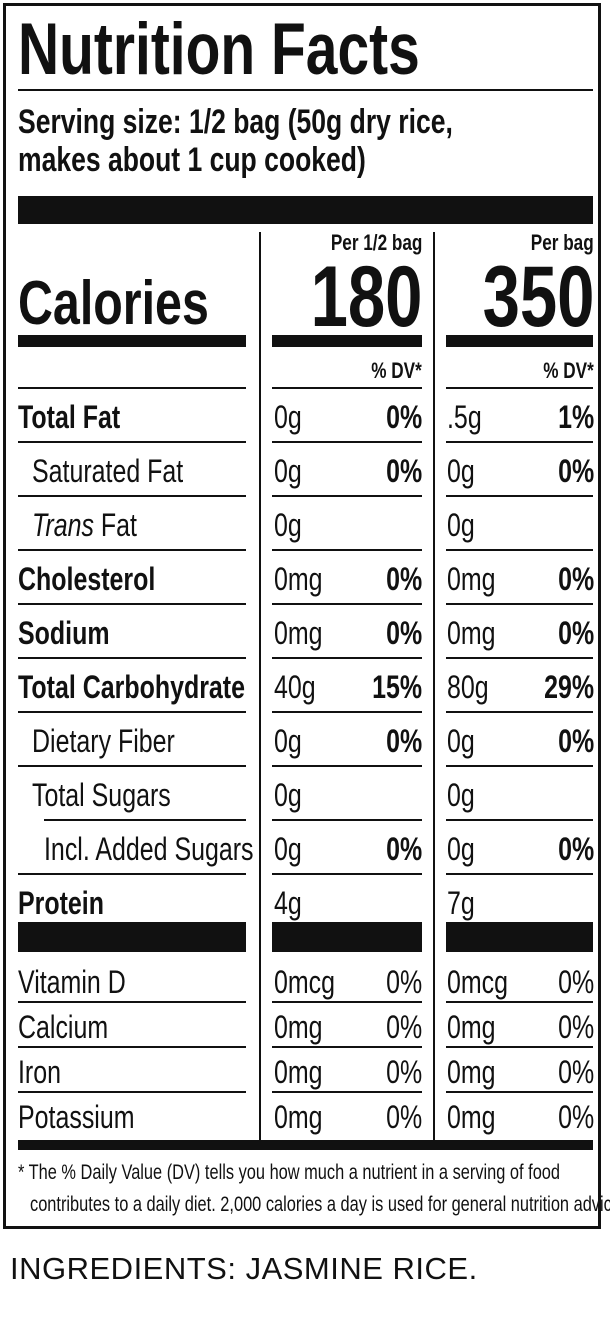 The width and height of the screenshot is (610, 1329). What do you see at coordinates (568, 370) in the screenshot?
I see `dv-header-2: % DV*` at bounding box center [568, 370].